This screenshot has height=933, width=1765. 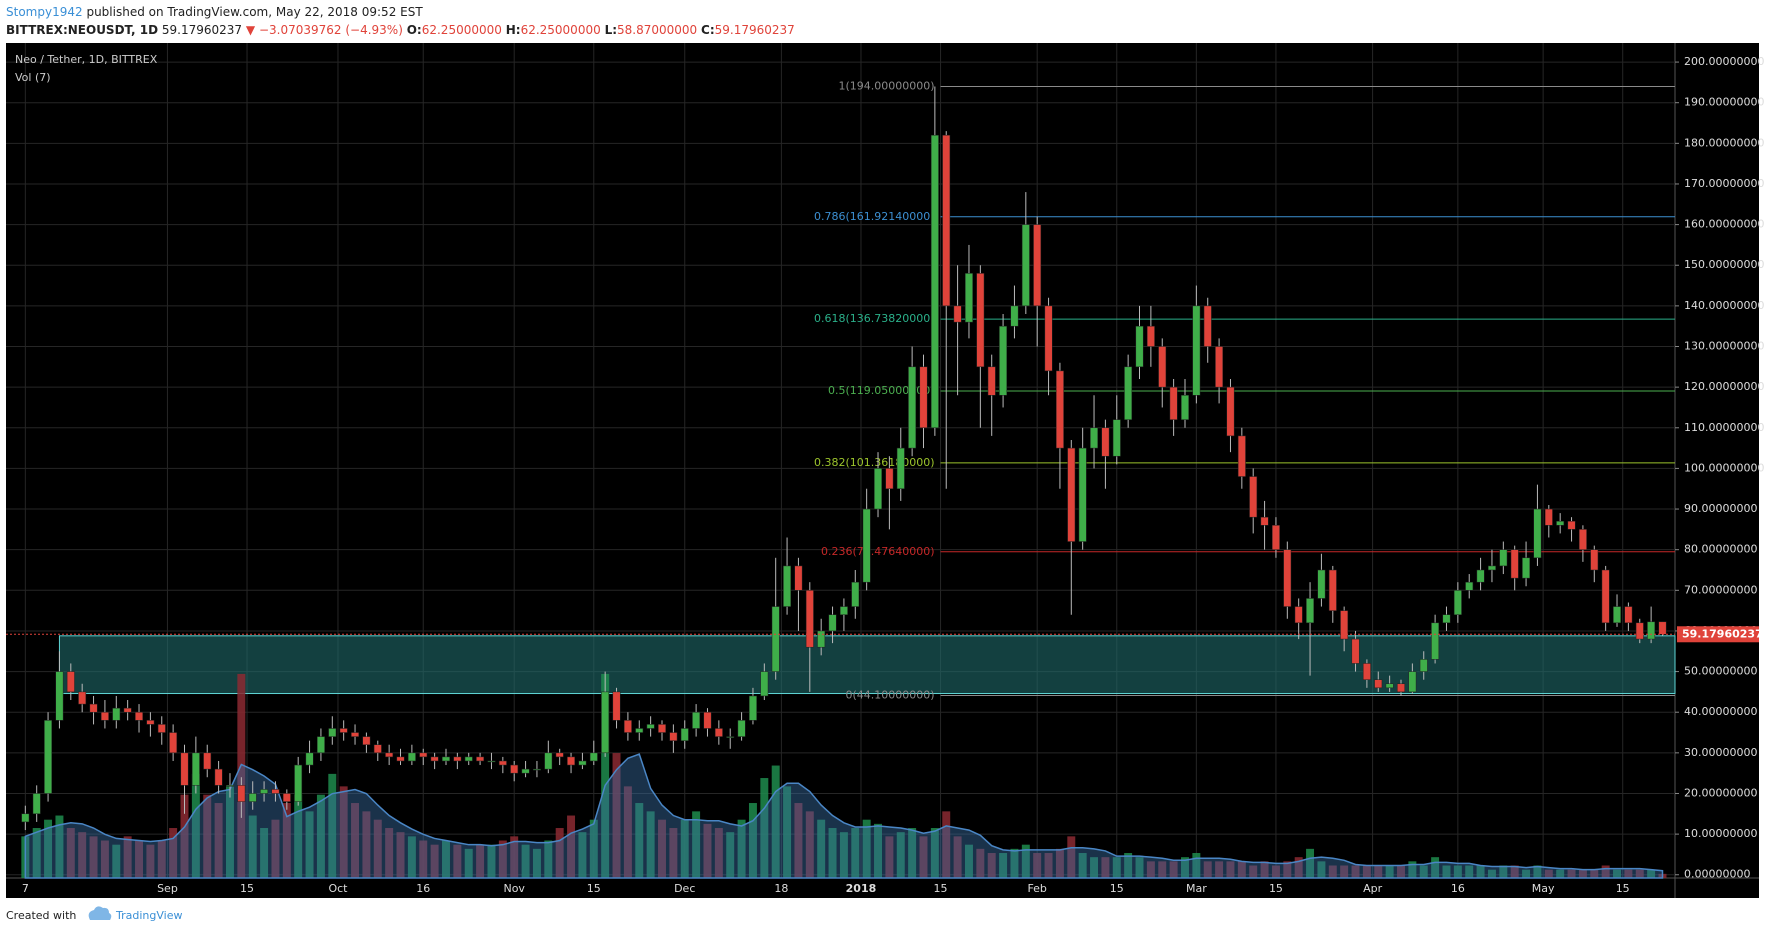 What do you see at coordinates (44, 12) in the screenshot?
I see `author: Stompy1942` at bounding box center [44, 12].